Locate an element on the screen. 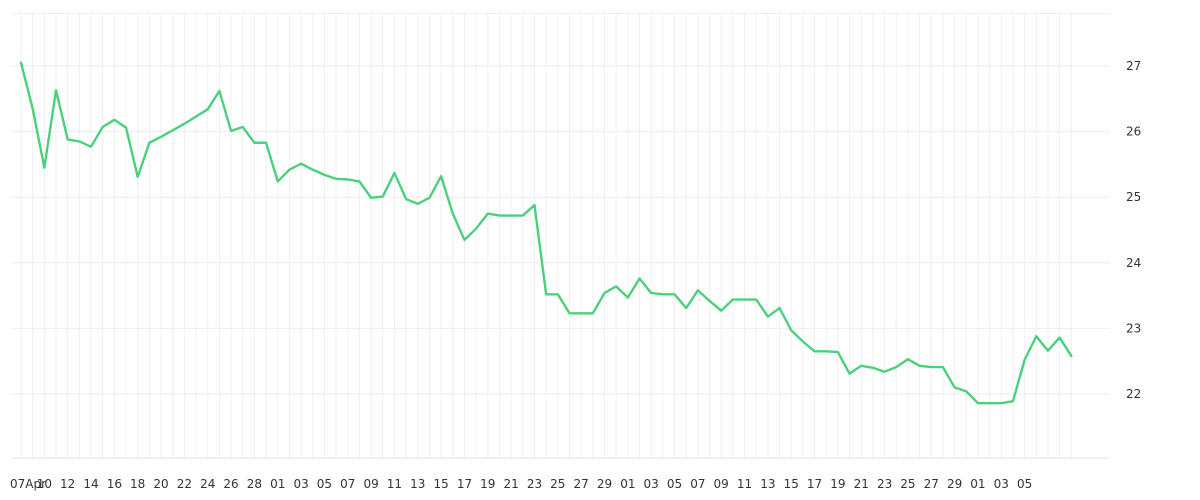  x-tick-label: 22 is located at coordinates (184, 484).